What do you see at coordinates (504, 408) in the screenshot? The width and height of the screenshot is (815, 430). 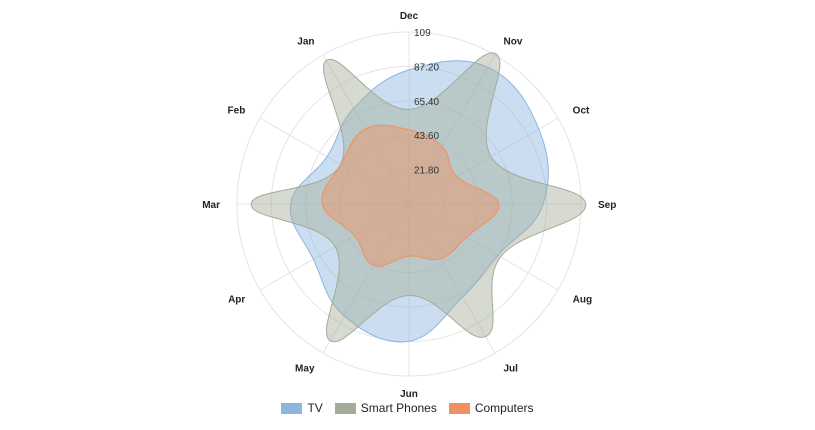 I see `legend-label-computers: Computers` at bounding box center [504, 408].